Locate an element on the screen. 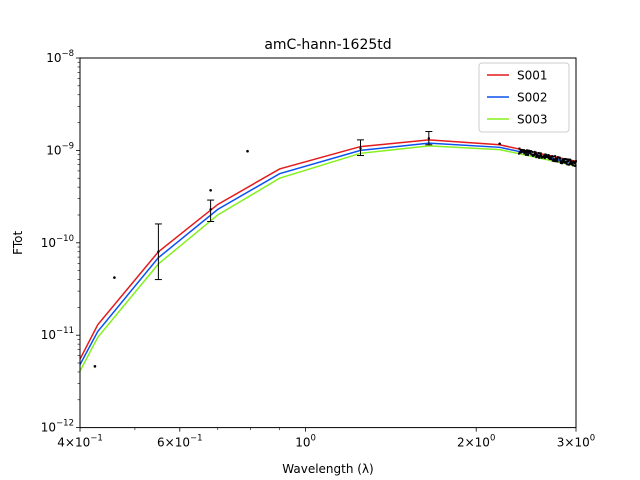 This screenshot has width=640, height=480. x-tick-label: 4×10⁻¹ is located at coordinates (80, 442).